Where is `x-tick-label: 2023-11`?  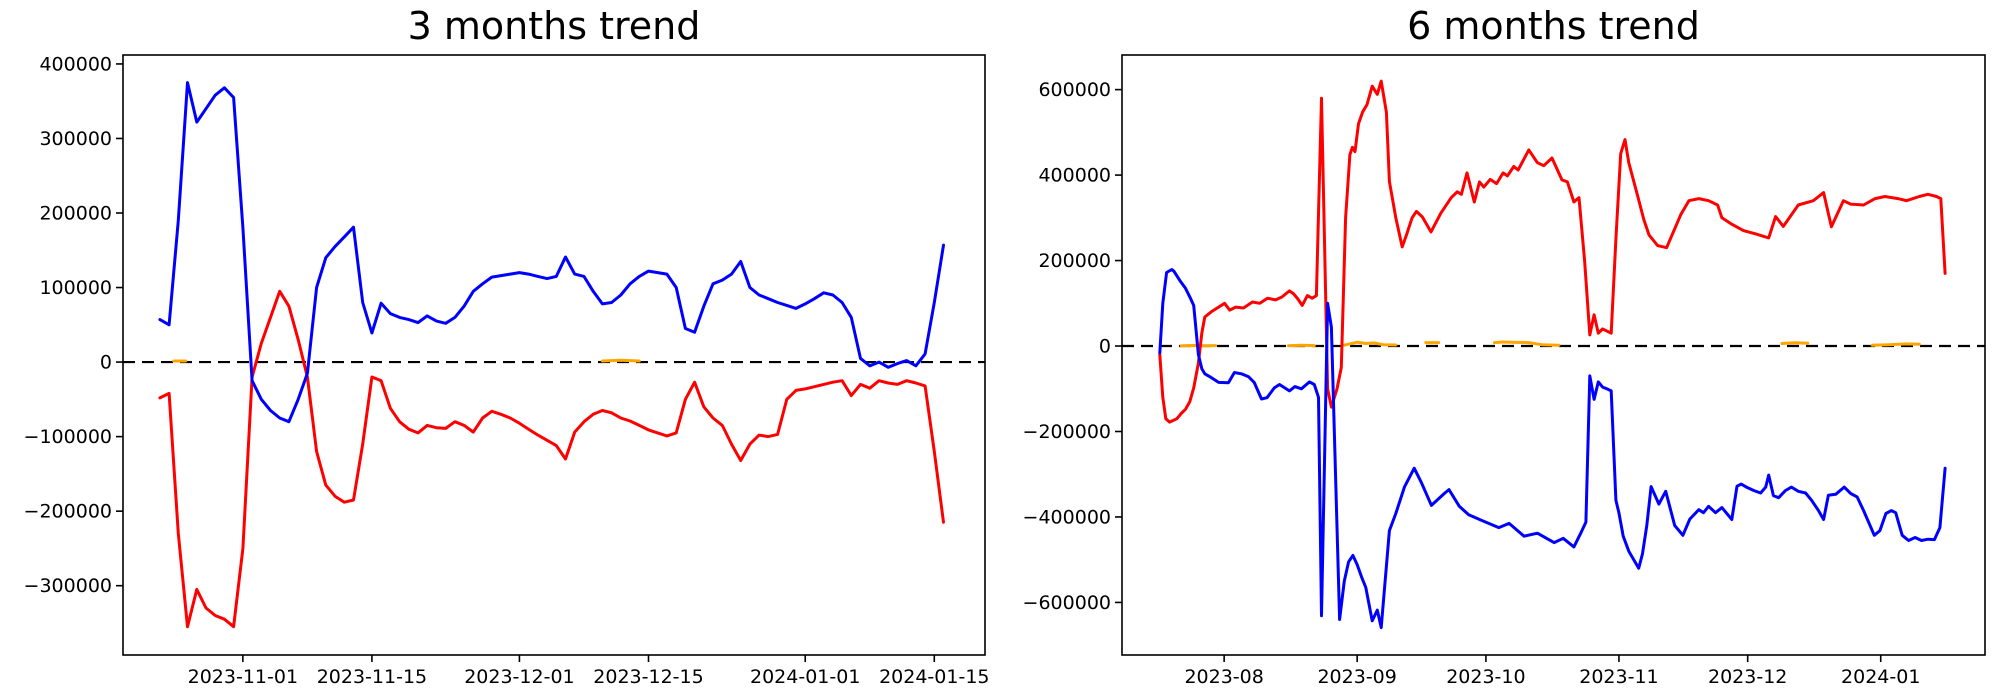 x-tick-label: 2023-11 is located at coordinates (1618, 677).